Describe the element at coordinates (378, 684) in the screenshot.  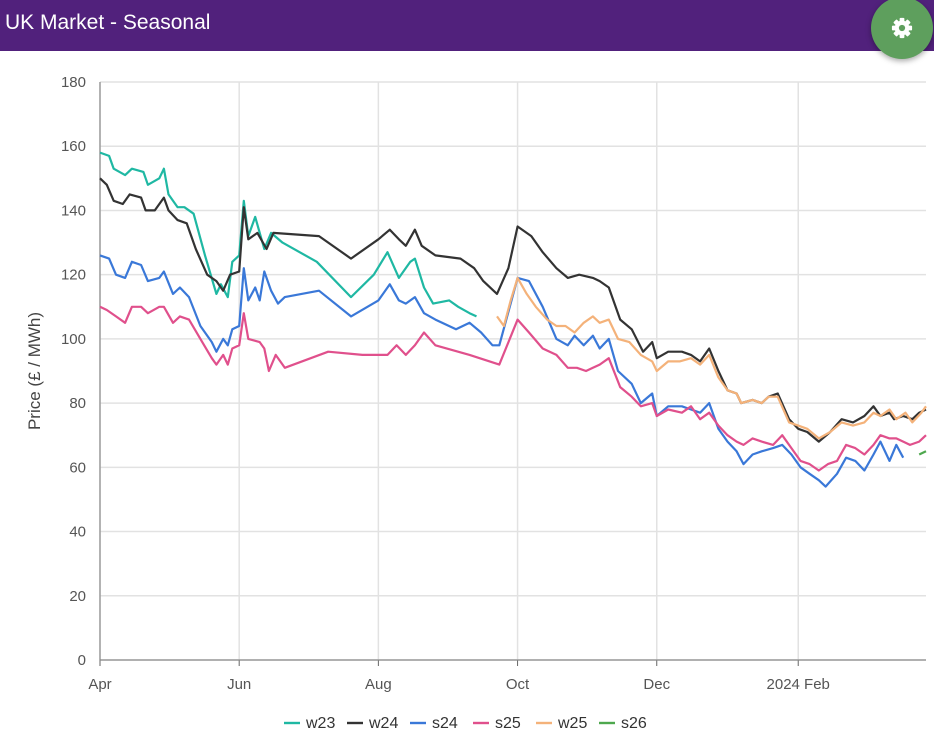
I see `x-tick-label: Aug` at that location.